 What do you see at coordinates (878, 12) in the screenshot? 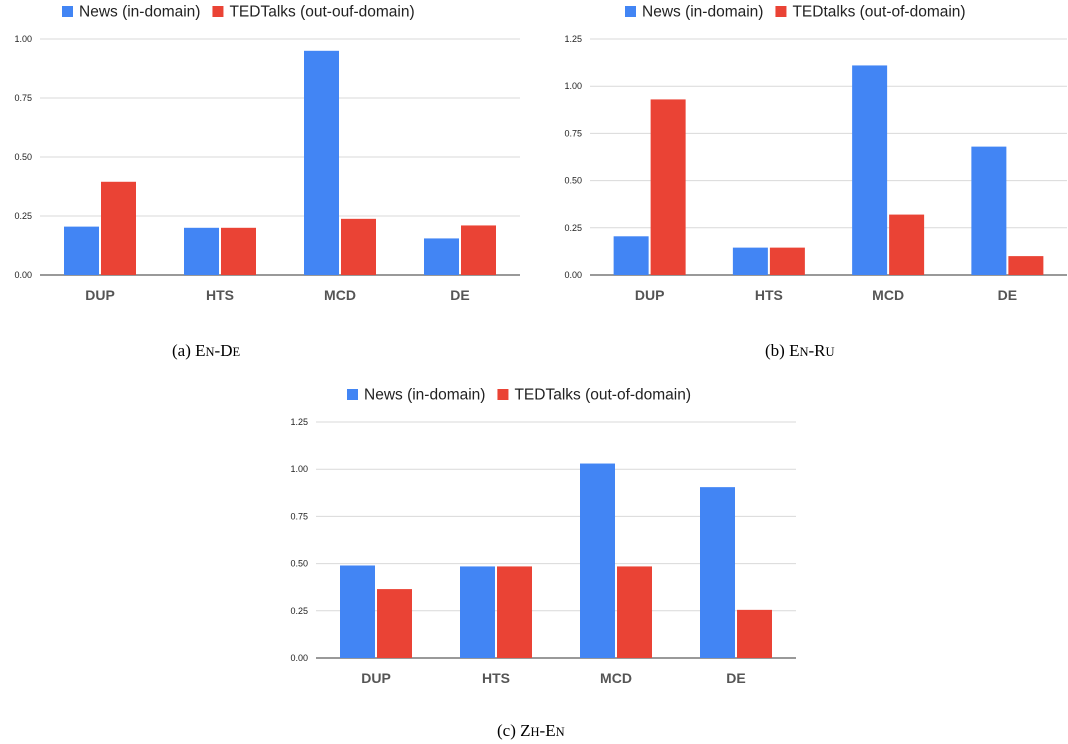
I see `legend-label: TEDtalks (out-of-domain)` at bounding box center [878, 12].